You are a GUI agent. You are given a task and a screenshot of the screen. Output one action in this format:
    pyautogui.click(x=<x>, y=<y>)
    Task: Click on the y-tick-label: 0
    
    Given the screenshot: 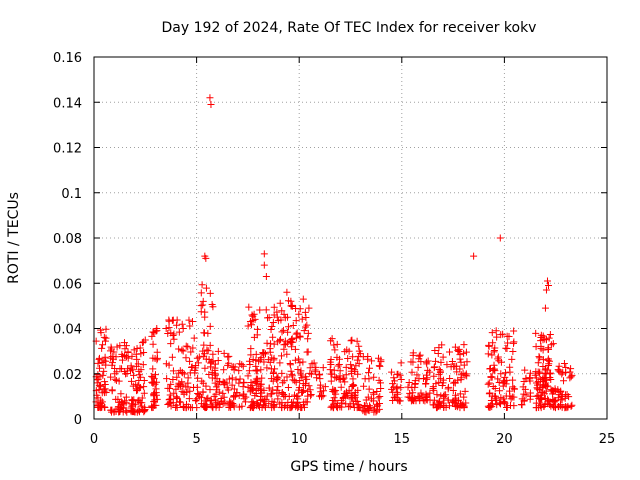 What is the action you would take?
    pyautogui.click(x=78, y=420)
    